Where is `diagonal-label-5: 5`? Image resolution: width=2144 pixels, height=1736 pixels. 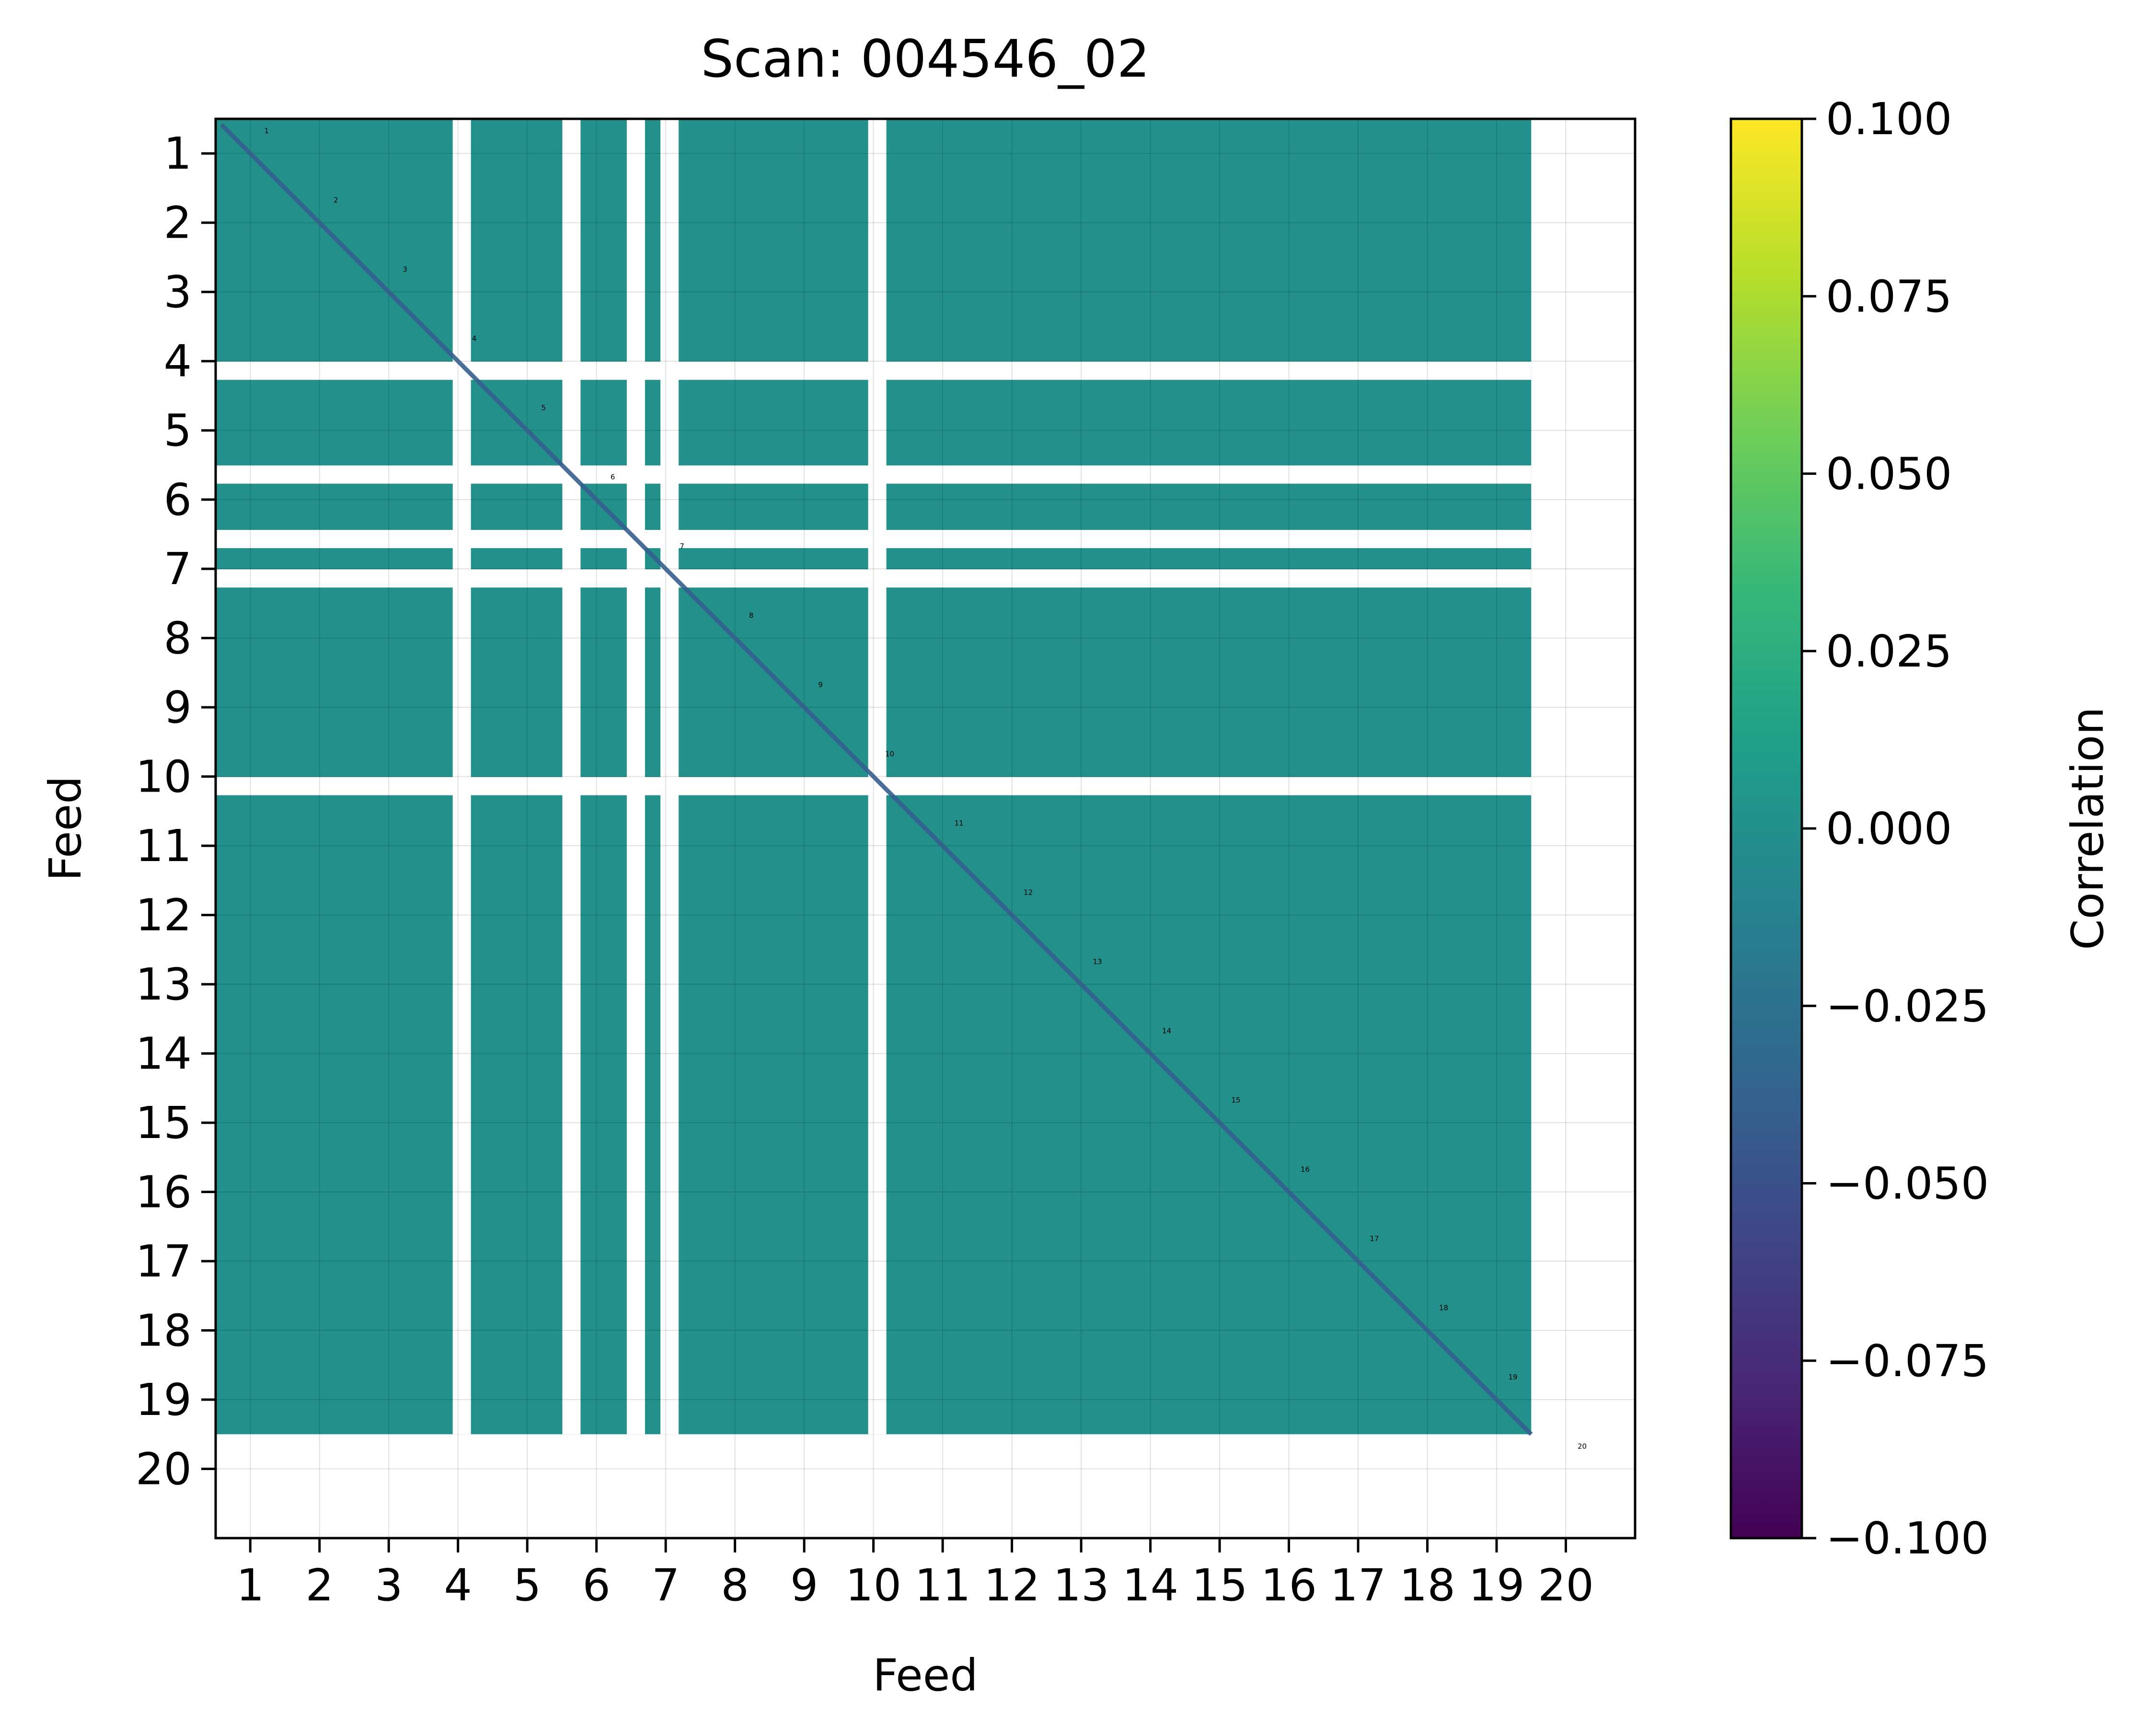 diagonal-label-5: 5 is located at coordinates (543, 408).